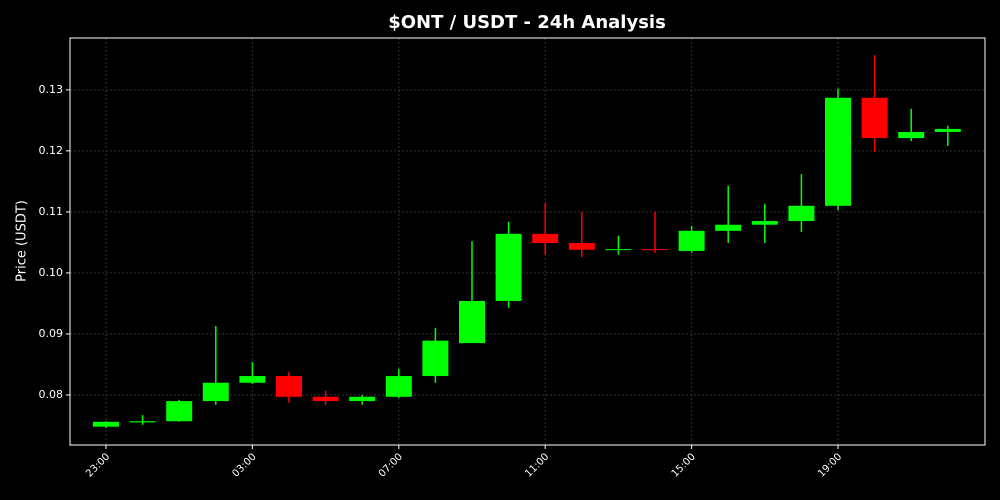  I want to click on x-tick-label: 03:00, so click(244, 465).